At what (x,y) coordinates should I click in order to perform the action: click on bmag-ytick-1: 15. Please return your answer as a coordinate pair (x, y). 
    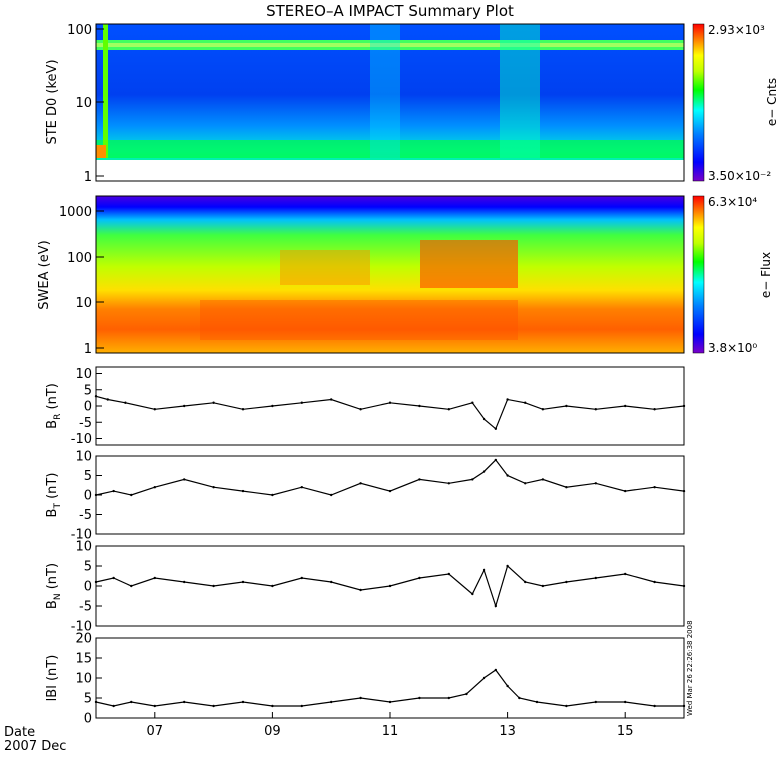
    Looking at the image, I should click on (83, 659).